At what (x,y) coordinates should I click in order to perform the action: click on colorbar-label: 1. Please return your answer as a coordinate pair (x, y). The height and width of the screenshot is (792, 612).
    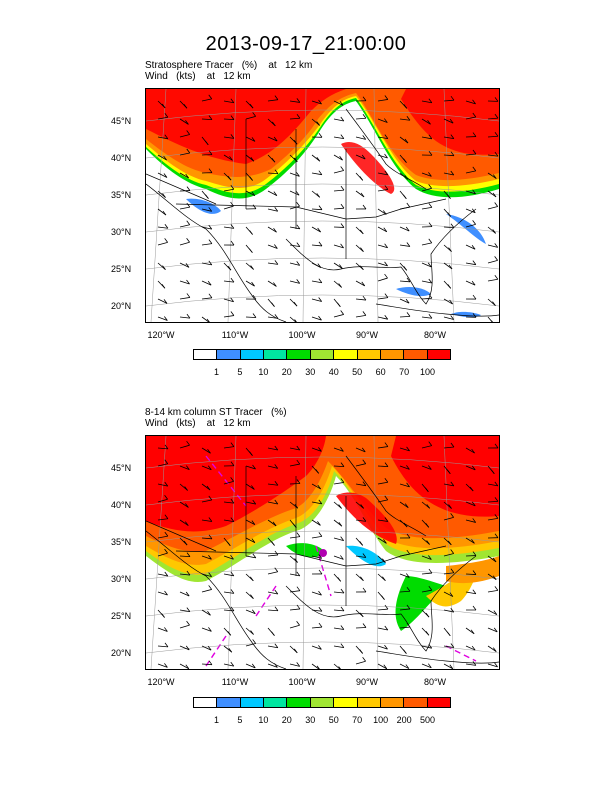
    Looking at the image, I should click on (216, 720).